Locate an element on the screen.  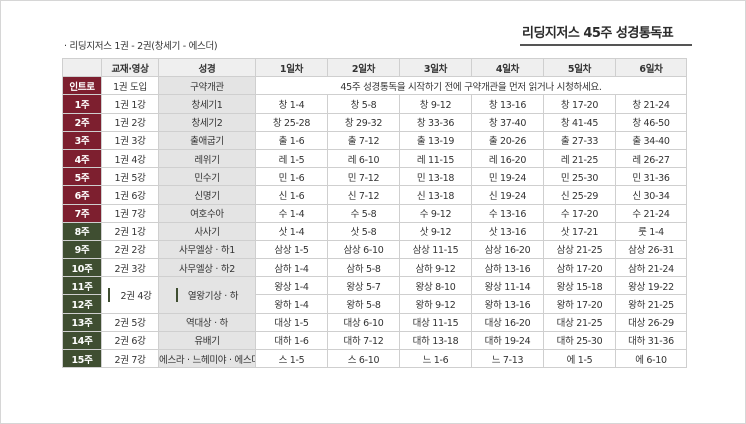
day2-reading: 대하 7-12 is located at coordinates (363, 340).